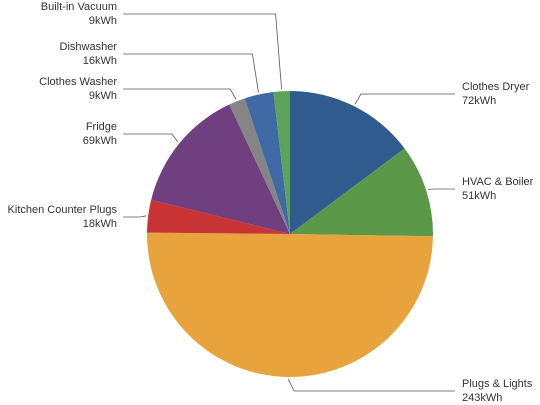 The height and width of the screenshot is (405, 540). I want to click on slice-label: Clothes Dryer, so click(496, 87).